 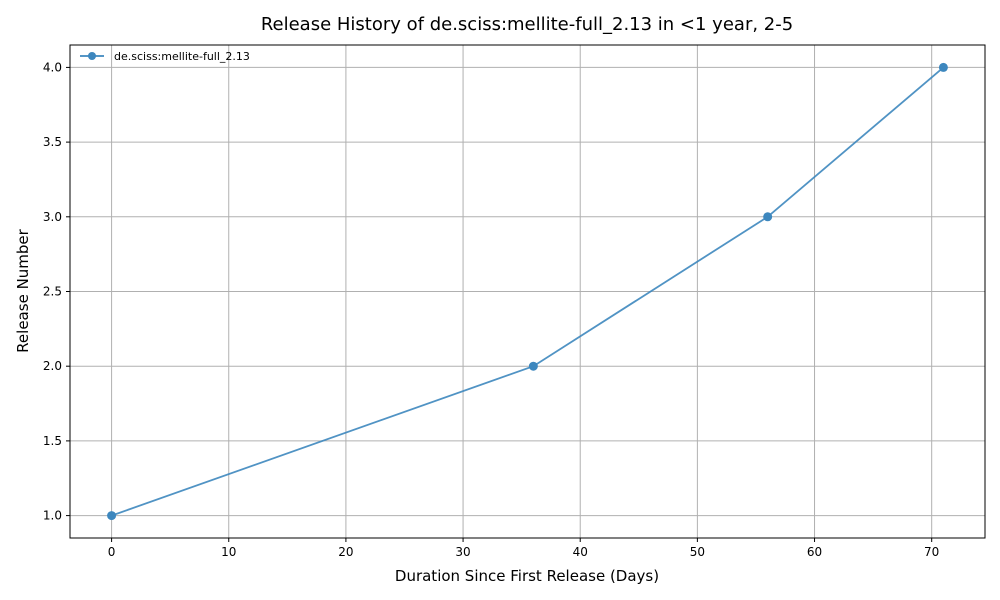 What do you see at coordinates (697, 552) in the screenshot?
I see `x-tick-label: 50` at bounding box center [697, 552].